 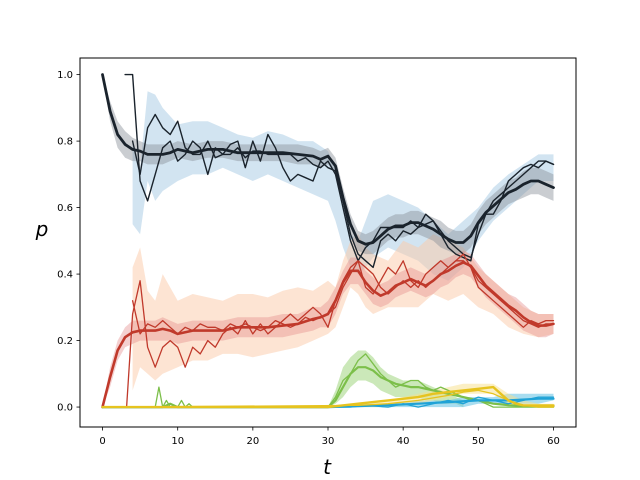 What do you see at coordinates (65, 75) in the screenshot?
I see `y-tick-label: 1.0` at bounding box center [65, 75].